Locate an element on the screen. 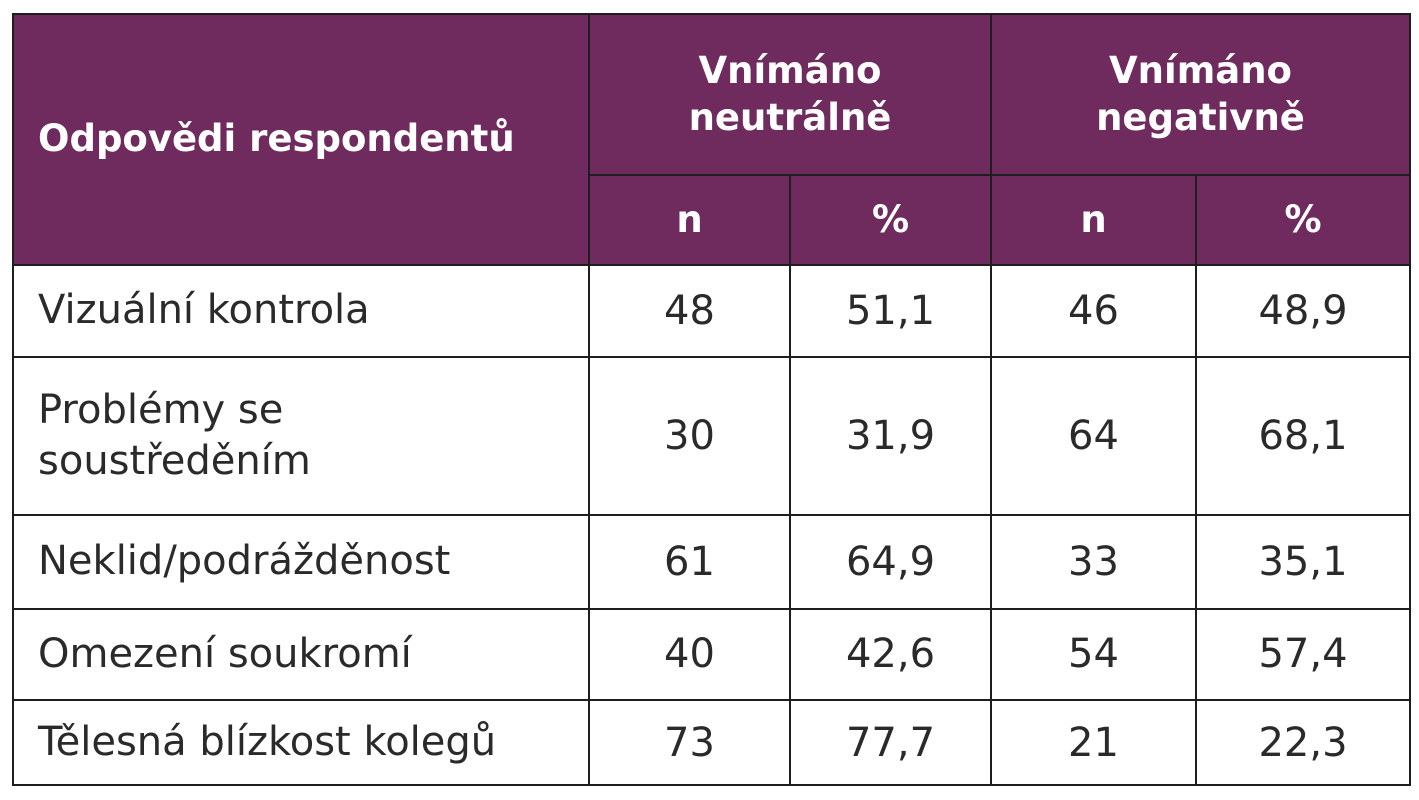  table-row: Omezení soukromí 40 42,6 54 57,4 is located at coordinates (712, 654).